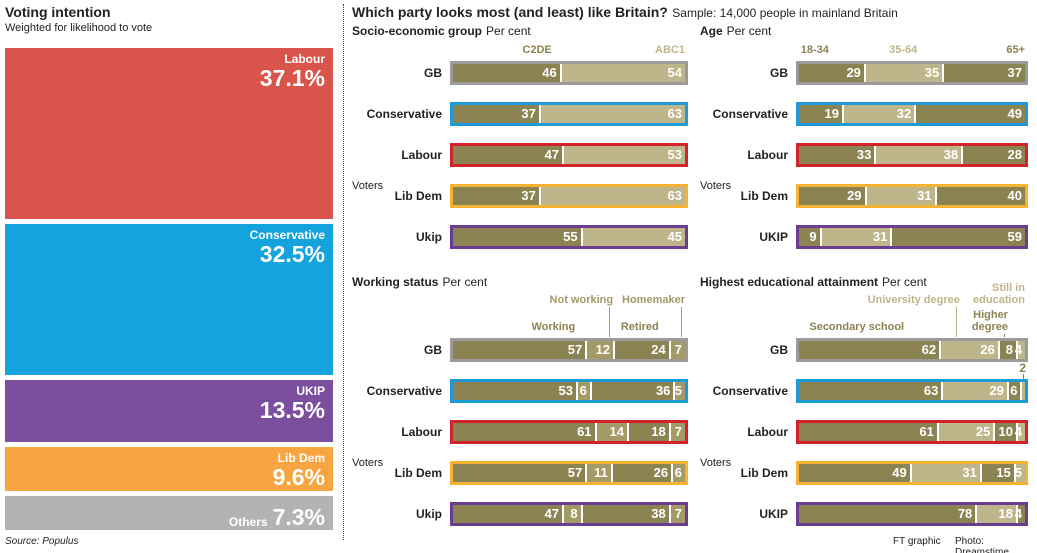 This screenshot has height=553, width=1037. Describe the element at coordinates (428, 237) in the screenshot. I see `row-label: Ukip` at that location.